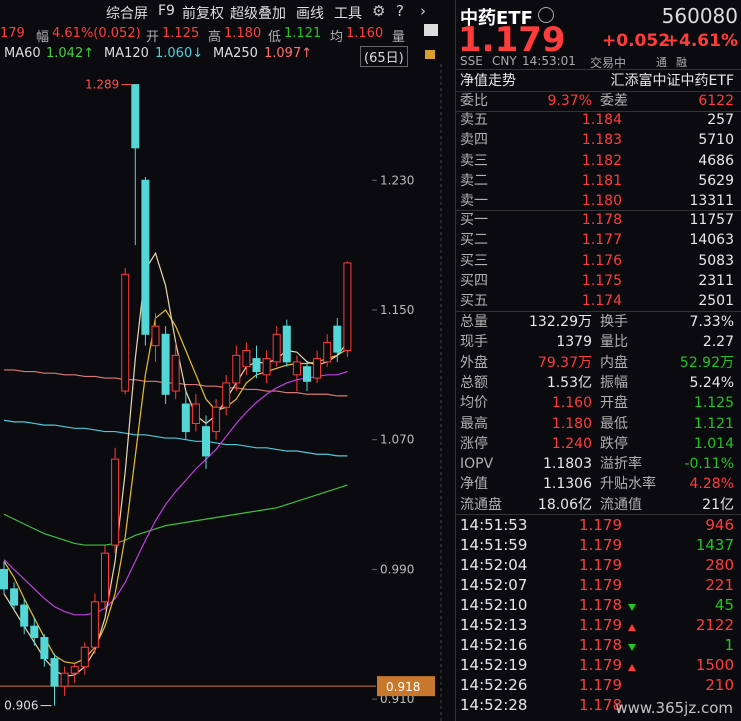 This screenshot has width=741, height=721. What do you see at coordinates (598, 363) in the screenshot?
I see `stat-row: 外盘 79.37万 内盘 52.92万` at bounding box center [598, 363].